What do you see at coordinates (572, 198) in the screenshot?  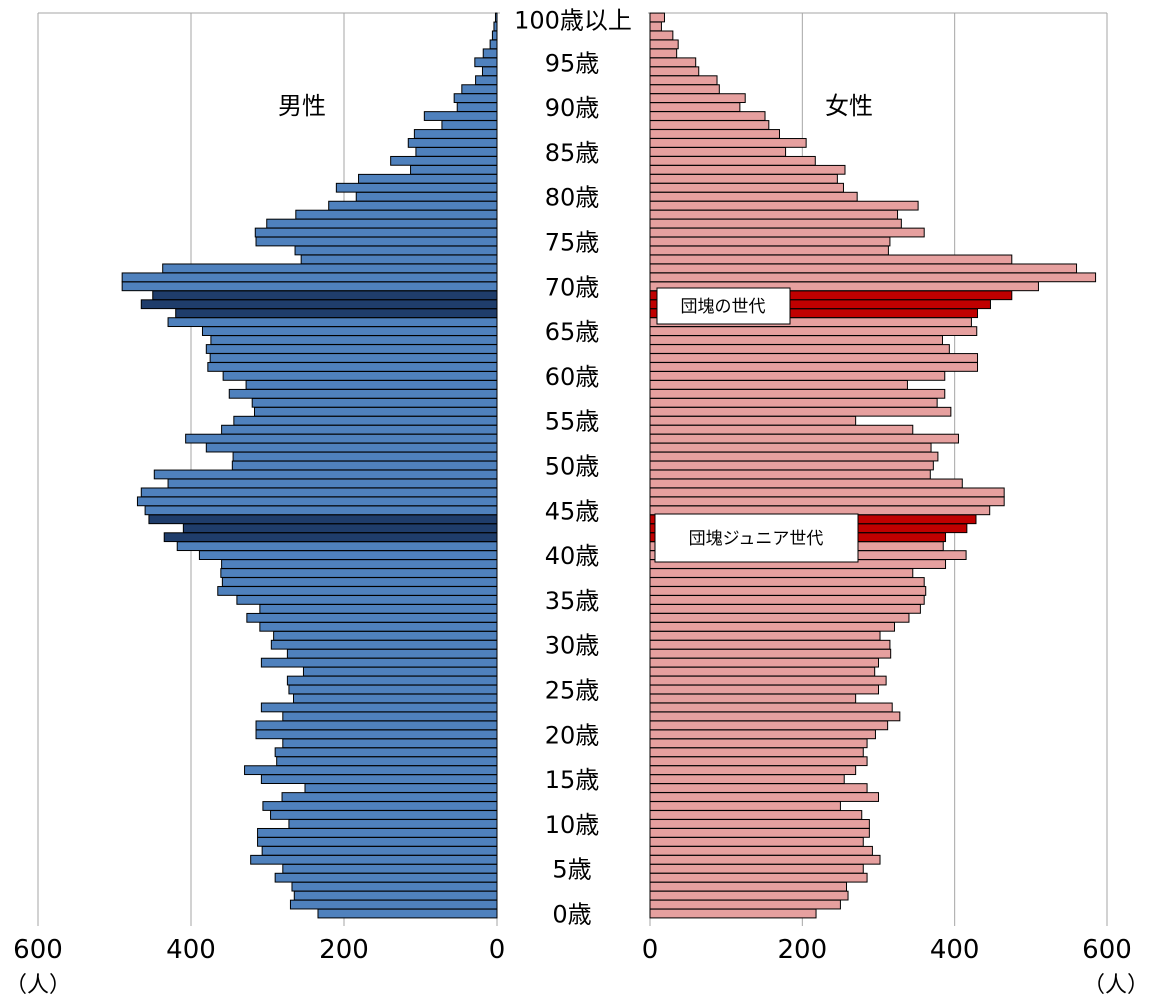 I see `age-label-80: 80歳` at bounding box center [572, 198].